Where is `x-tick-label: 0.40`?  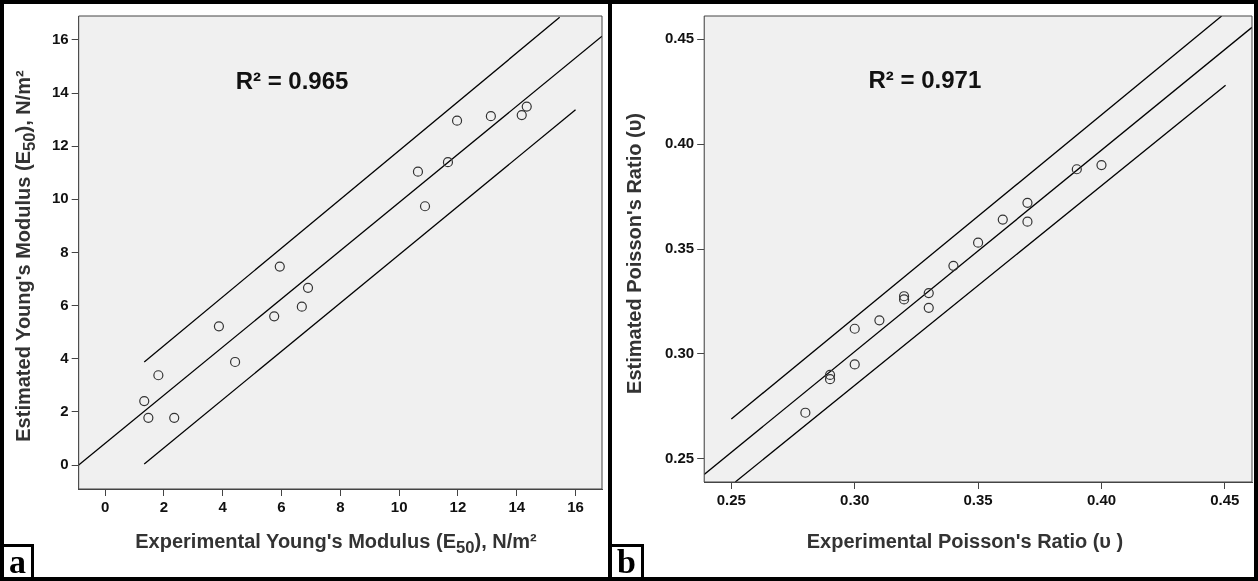
x-tick-label: 0.40 is located at coordinates (1101, 500).